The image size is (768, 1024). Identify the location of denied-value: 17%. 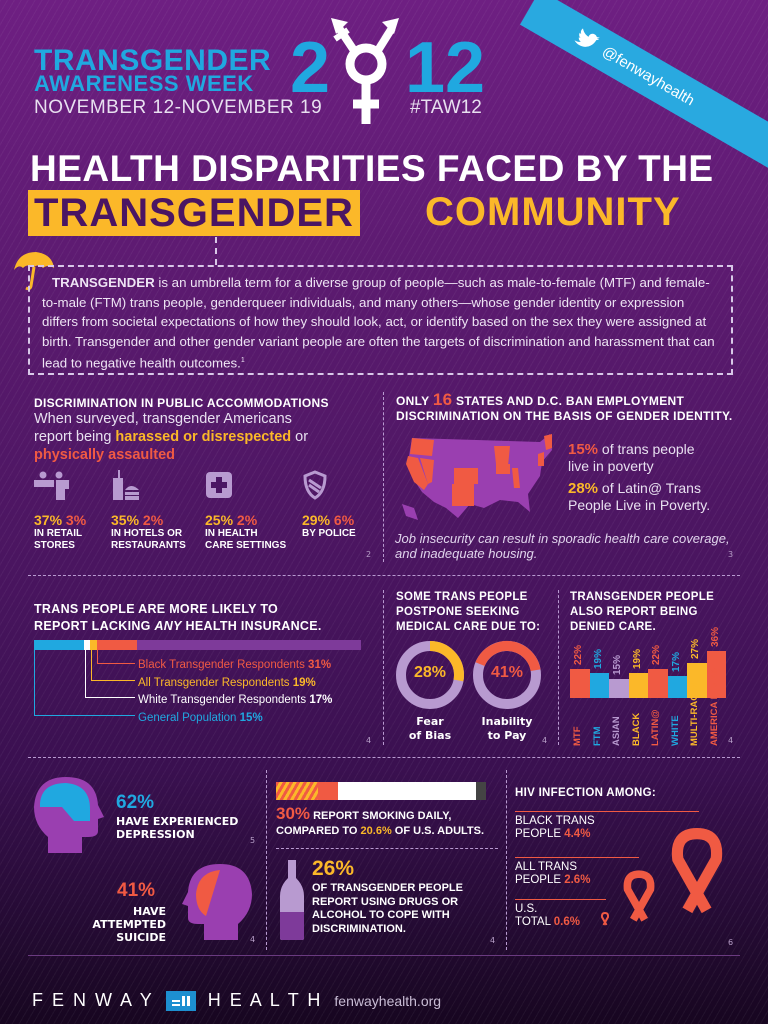
(676, 661).